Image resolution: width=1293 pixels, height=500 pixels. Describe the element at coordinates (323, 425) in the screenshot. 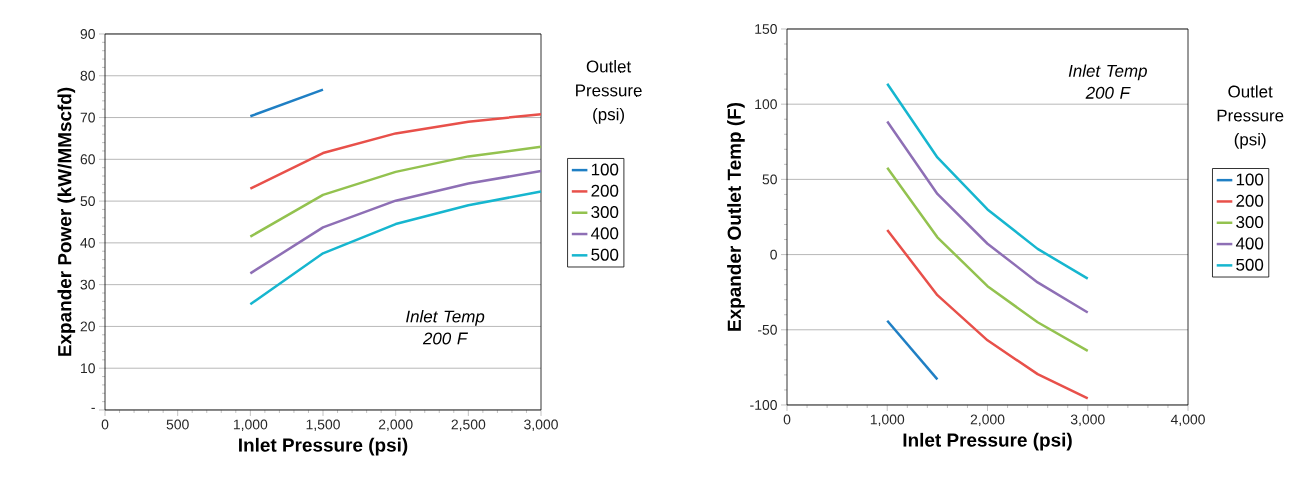

I see `x-tick-label: 1,500` at that location.